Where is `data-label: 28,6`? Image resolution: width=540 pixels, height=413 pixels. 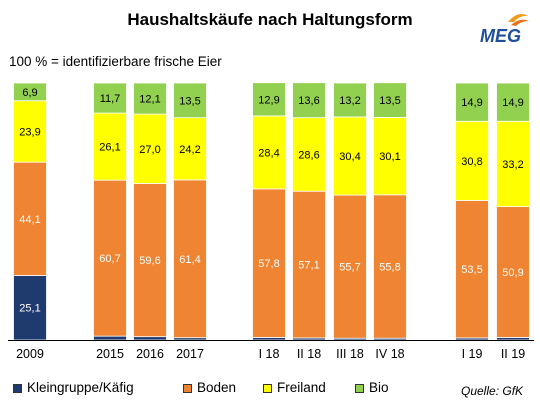
data-label: 28,6 is located at coordinates (308, 155).